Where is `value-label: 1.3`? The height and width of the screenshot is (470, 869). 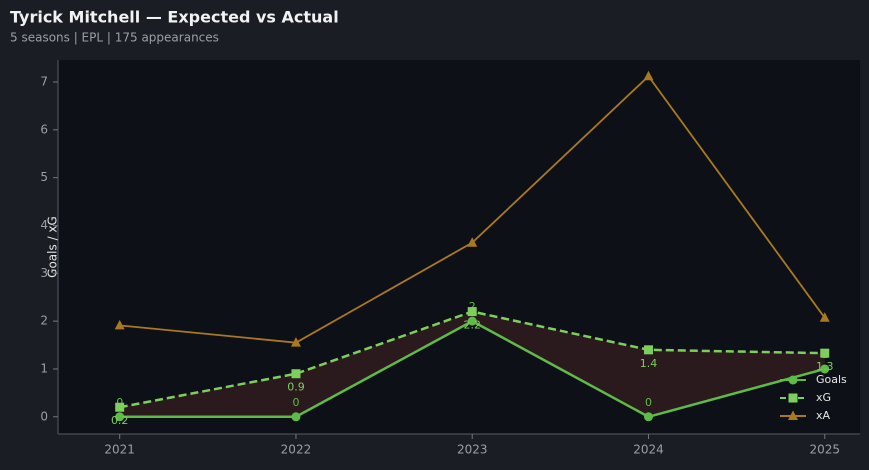
value-label: 1.3 is located at coordinates (825, 366).